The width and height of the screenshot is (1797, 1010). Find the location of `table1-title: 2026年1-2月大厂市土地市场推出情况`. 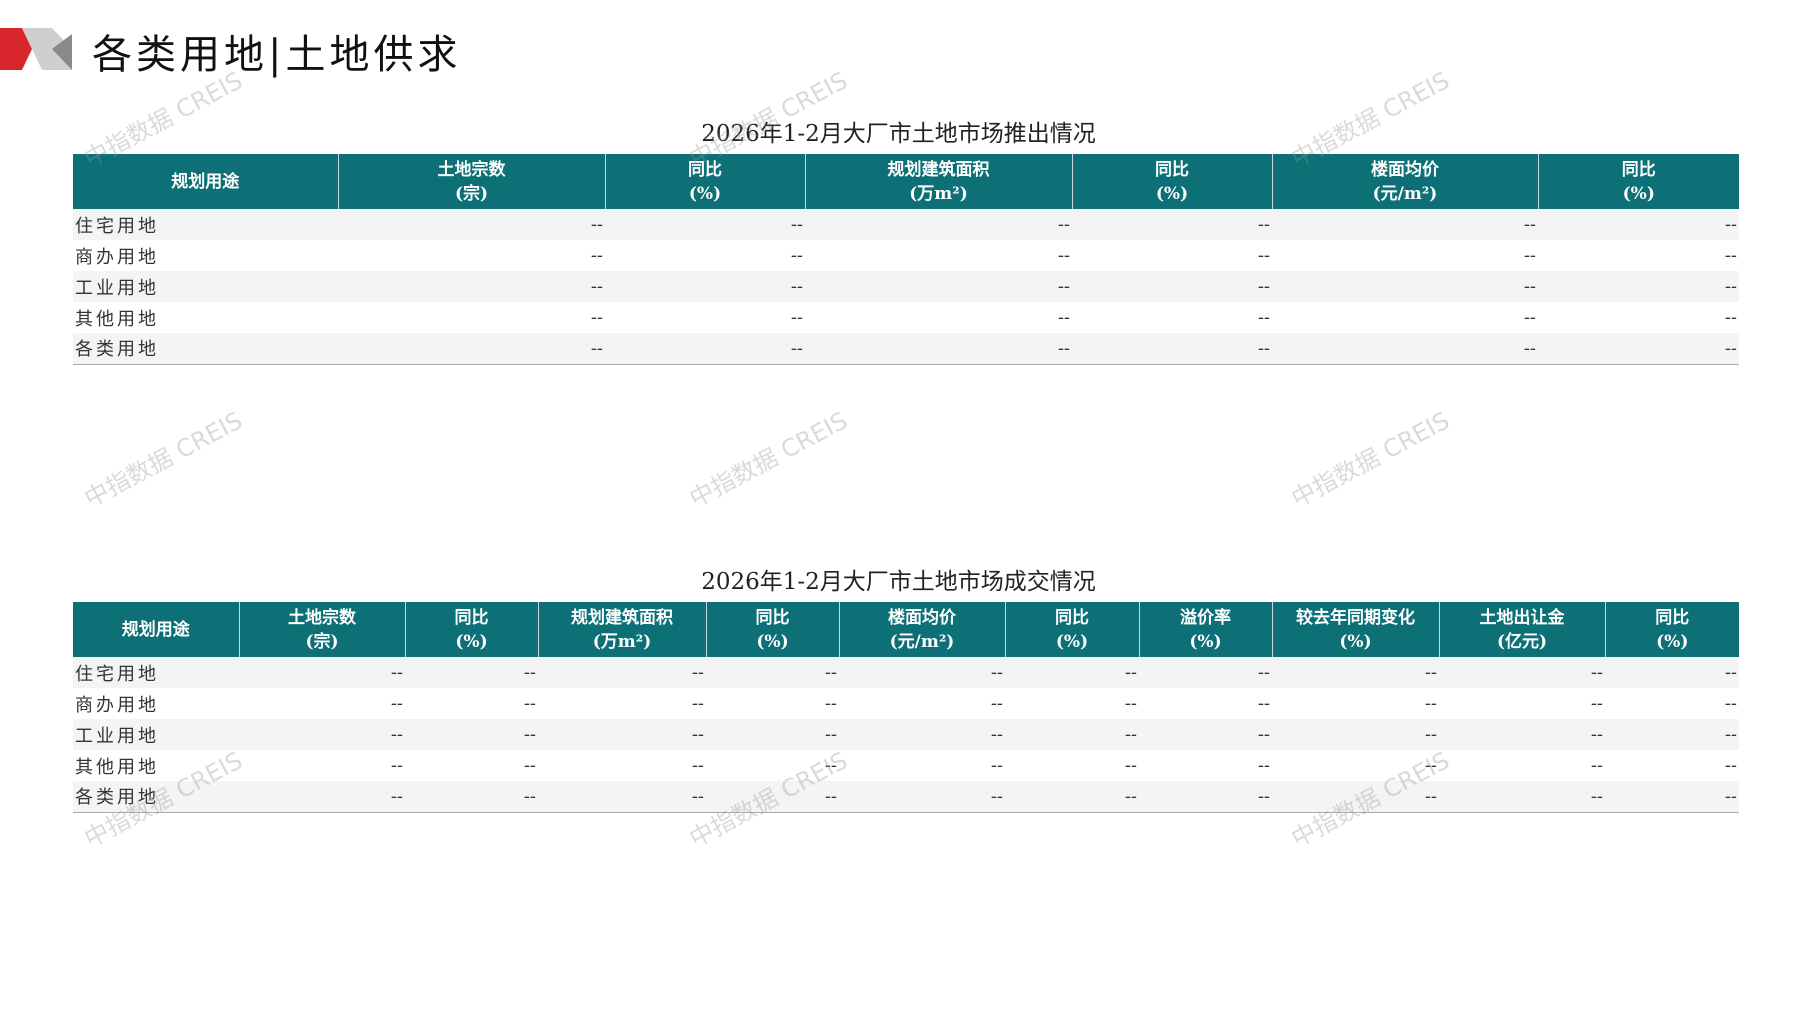

table1-title: 2026年1-2月大厂市土地市场推出情况 is located at coordinates (898, 134).